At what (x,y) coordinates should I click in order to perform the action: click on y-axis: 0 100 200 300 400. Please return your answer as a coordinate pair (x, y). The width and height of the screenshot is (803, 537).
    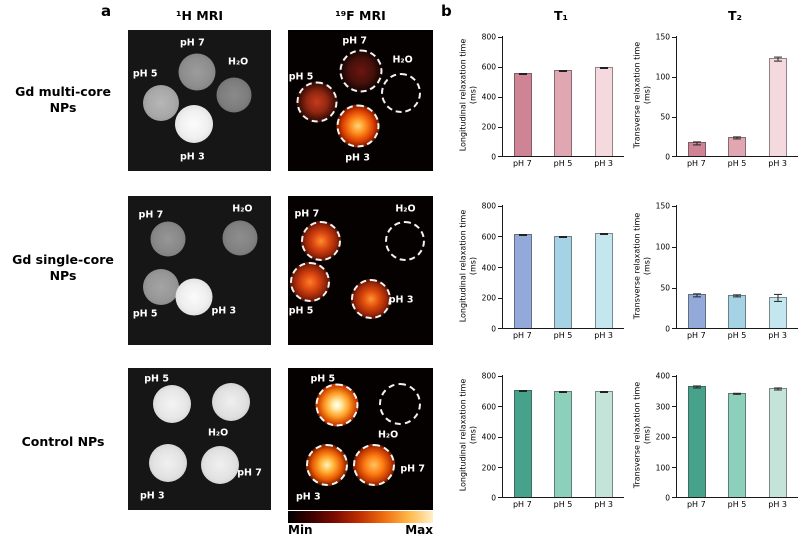
    Looking at the image, I should click on (665, 437).